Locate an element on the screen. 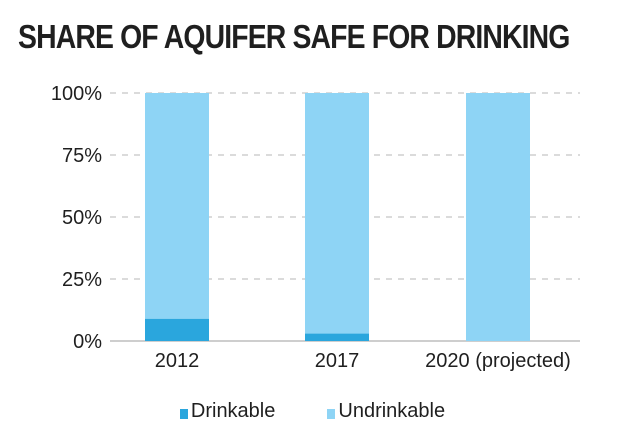  legend: Drinkable Undrinkable is located at coordinates (312, 411).